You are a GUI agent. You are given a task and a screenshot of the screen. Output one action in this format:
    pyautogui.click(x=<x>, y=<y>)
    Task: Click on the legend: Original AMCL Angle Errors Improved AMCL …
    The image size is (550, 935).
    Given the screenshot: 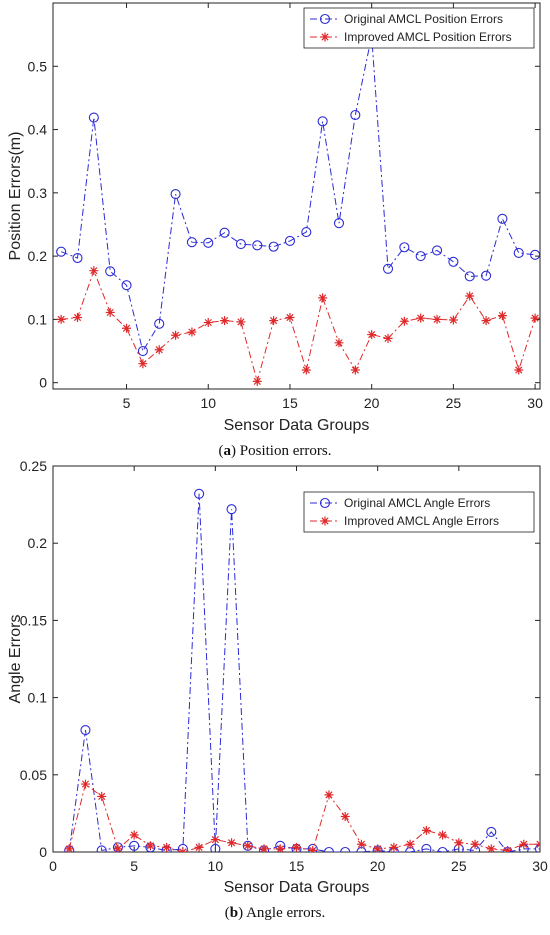 What is the action you would take?
    pyautogui.click(x=419, y=512)
    